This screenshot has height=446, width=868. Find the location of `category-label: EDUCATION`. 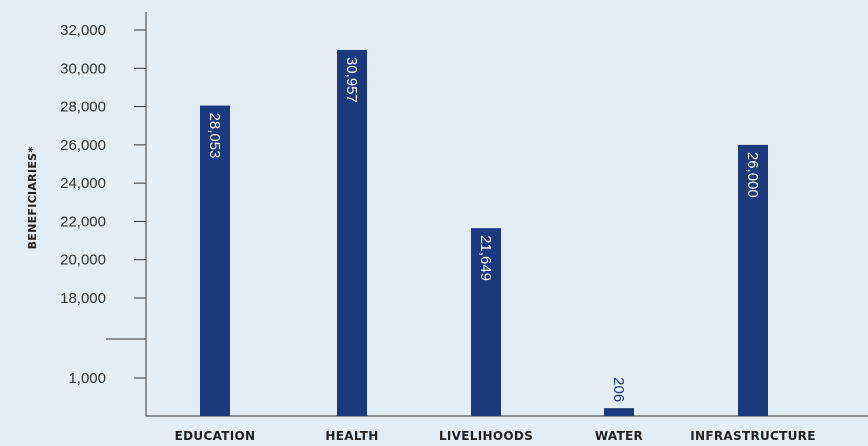

category-label: EDUCATION is located at coordinates (215, 436).